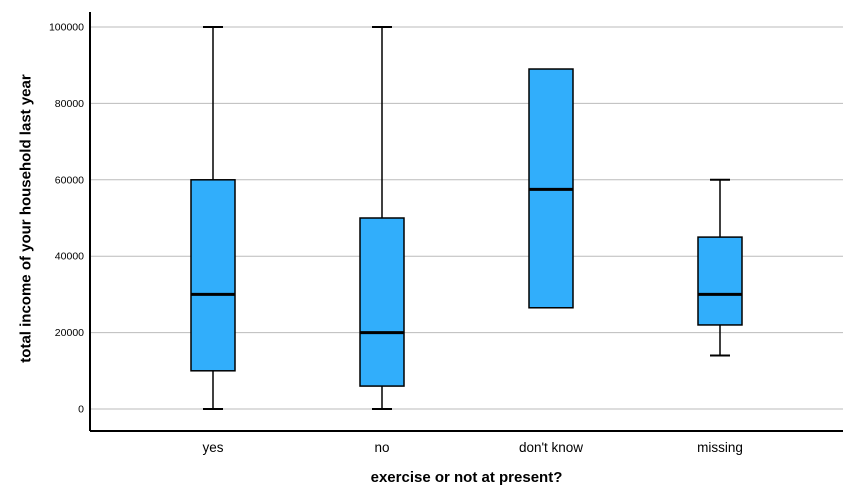 The width and height of the screenshot is (853, 503). What do you see at coordinates (720, 447) in the screenshot?
I see `category-label: missing` at bounding box center [720, 447].